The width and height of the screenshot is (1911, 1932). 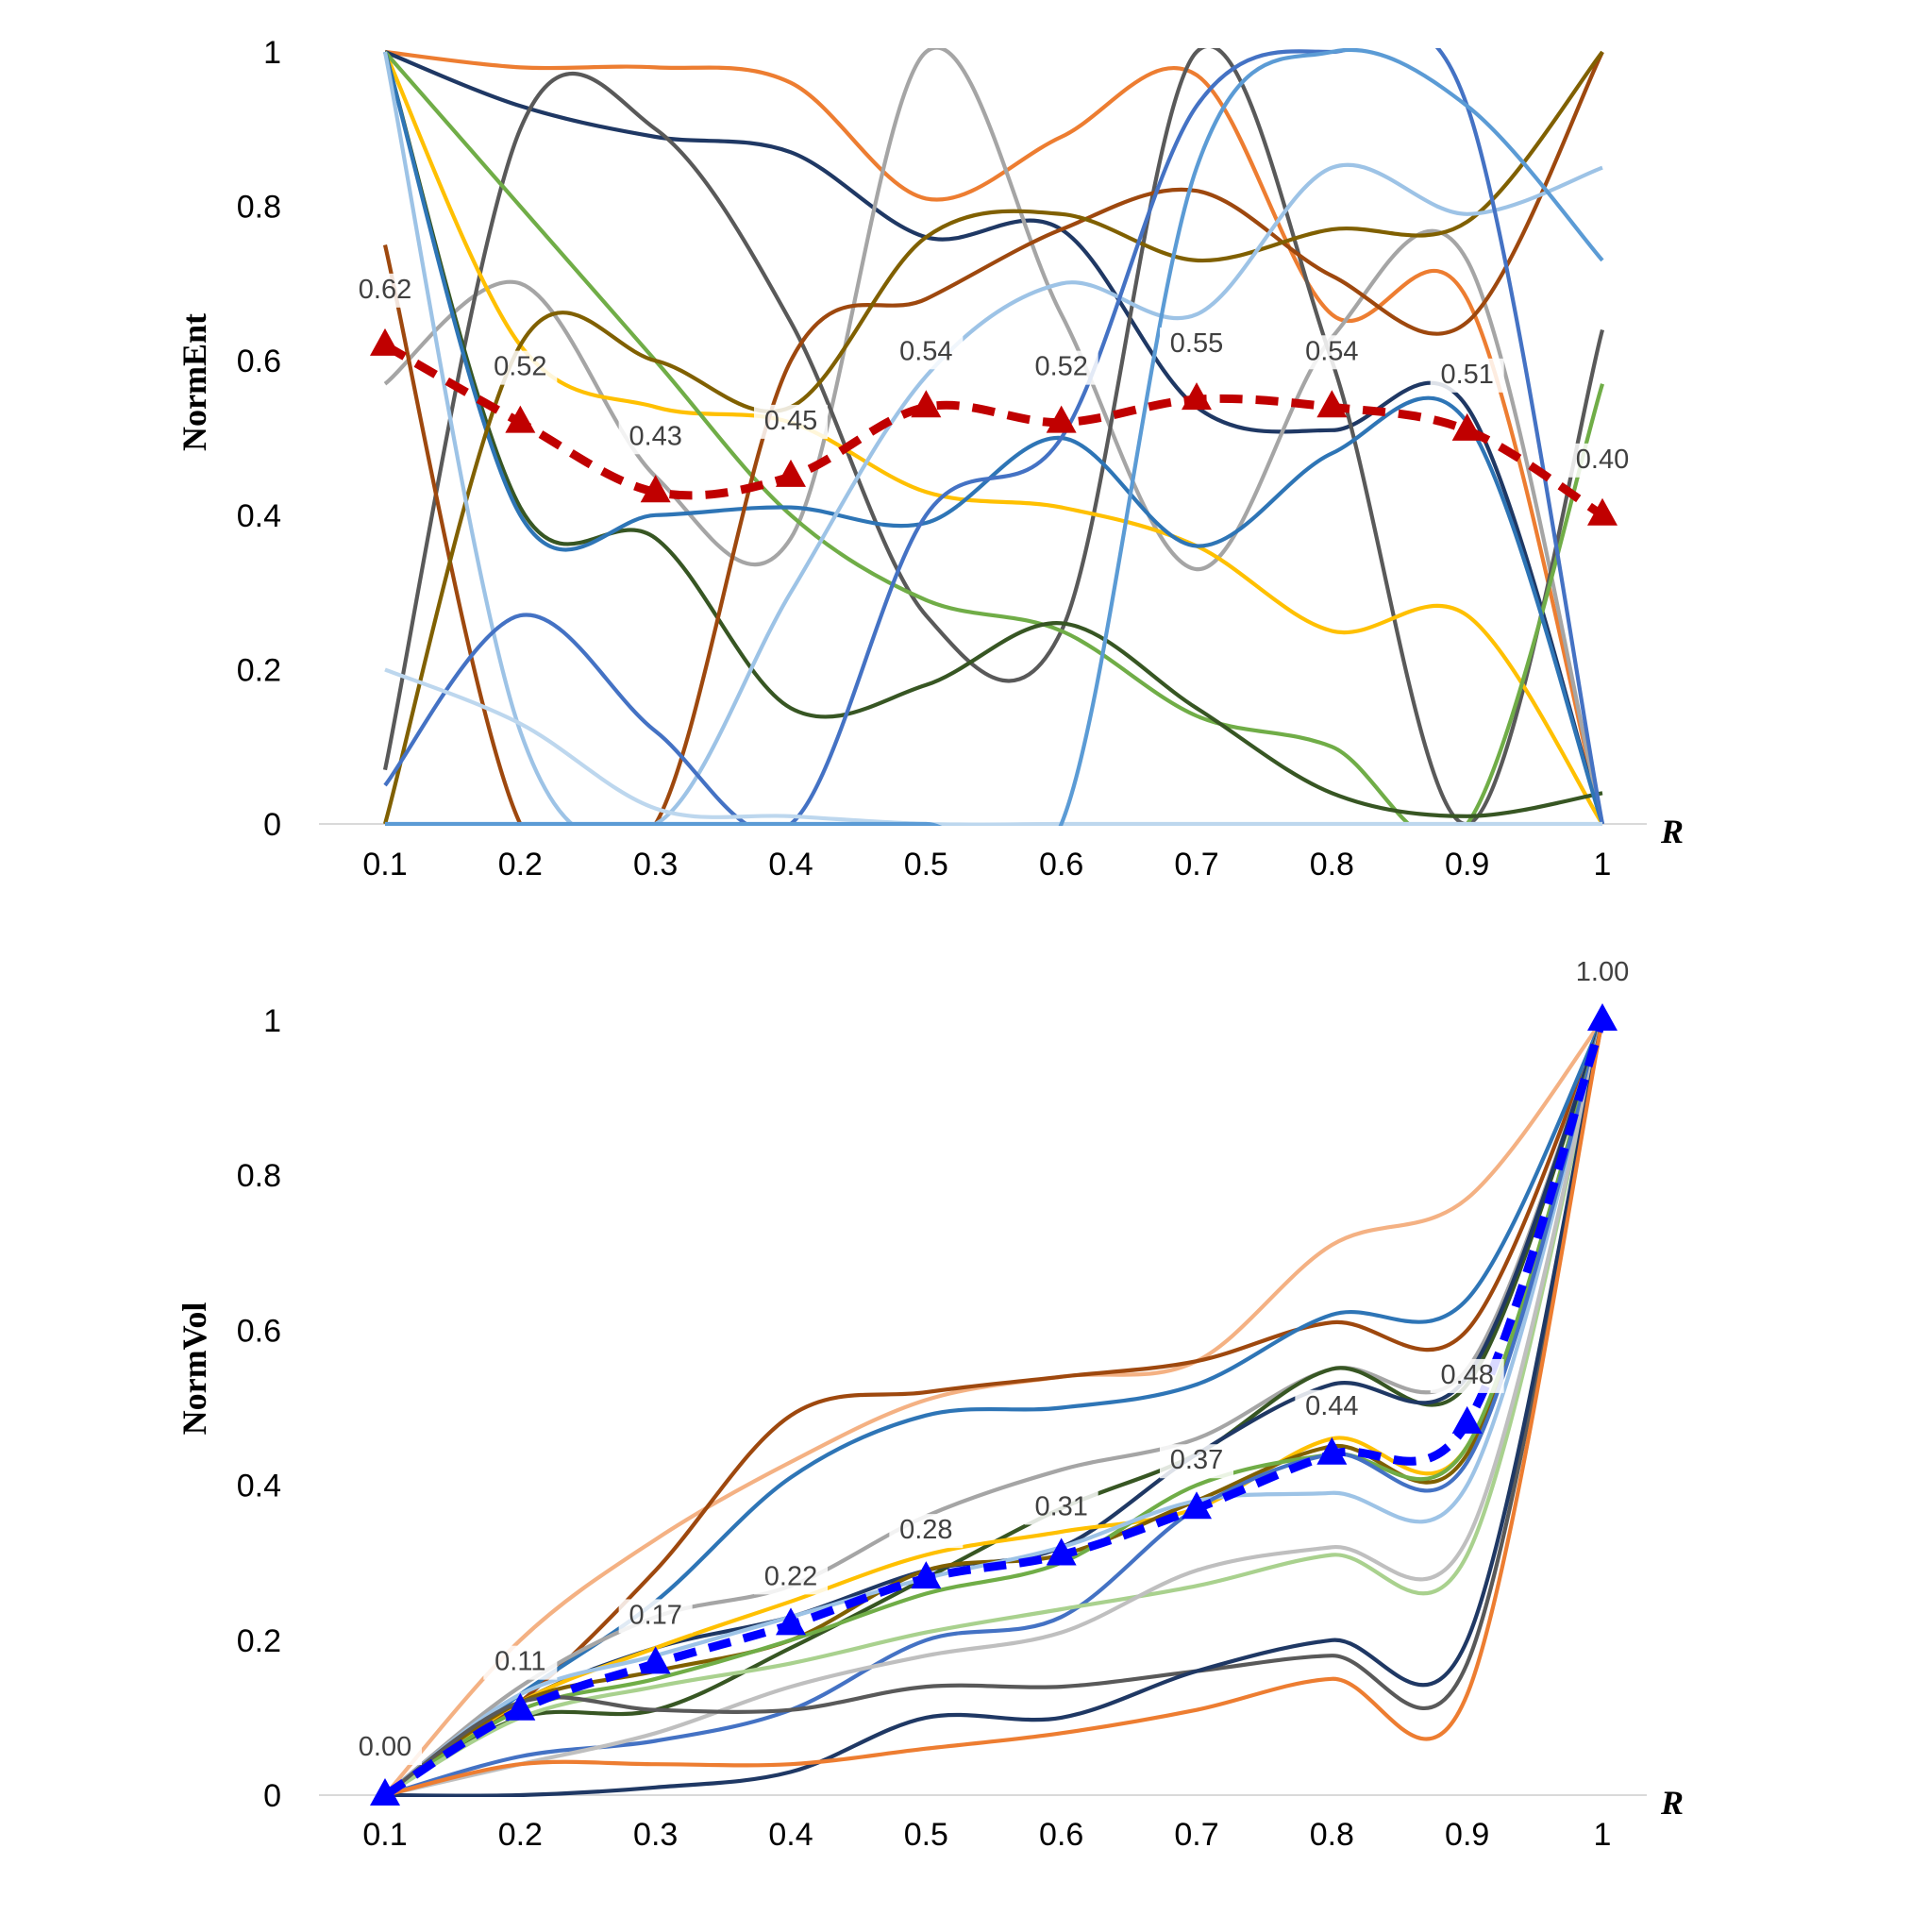 I want to click on x-tick-label: 0.8, so click(x=1332, y=1835).